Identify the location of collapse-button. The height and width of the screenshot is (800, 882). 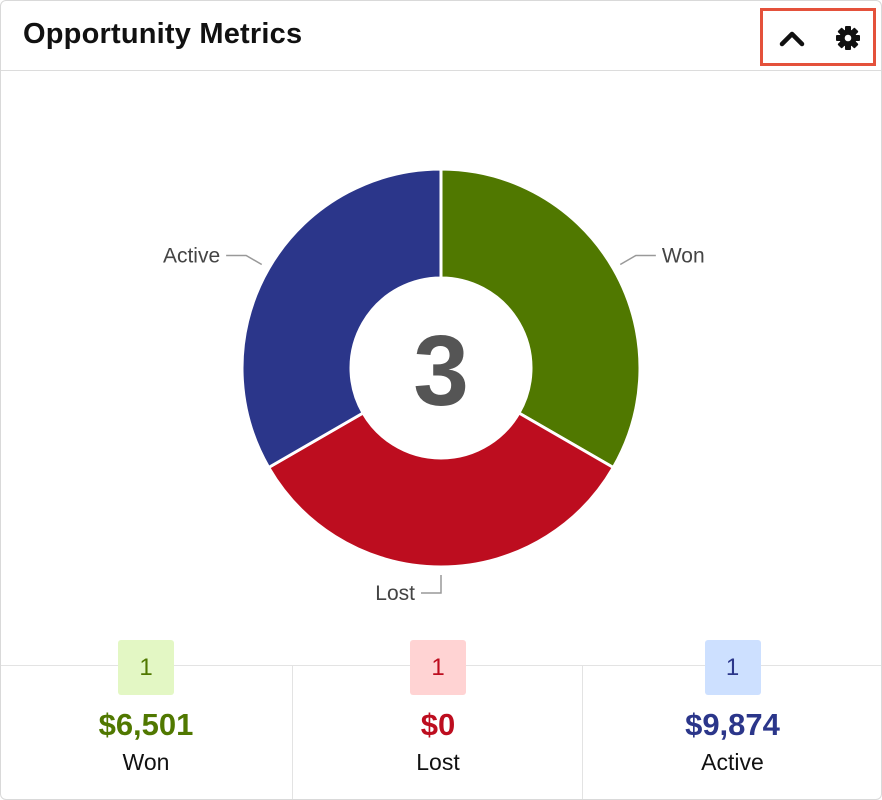
(792, 38).